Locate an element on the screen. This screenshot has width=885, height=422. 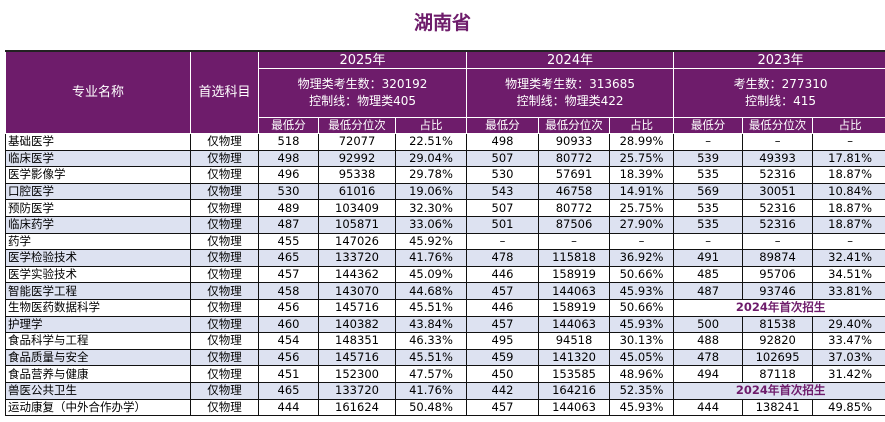
cell-ratio: 30.13% is located at coordinates (642, 341).